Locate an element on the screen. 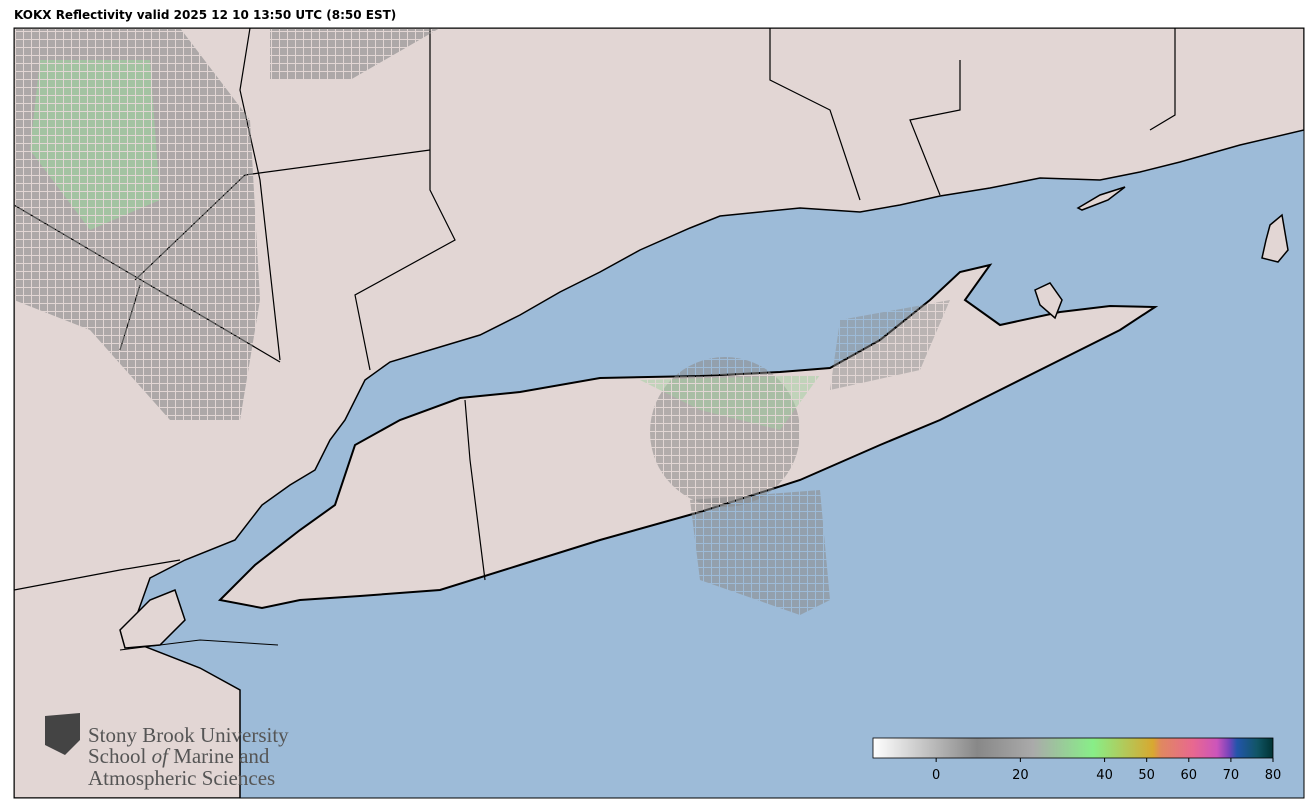 This screenshot has height=811, width=1316. block-island is located at coordinates (1275, 238).